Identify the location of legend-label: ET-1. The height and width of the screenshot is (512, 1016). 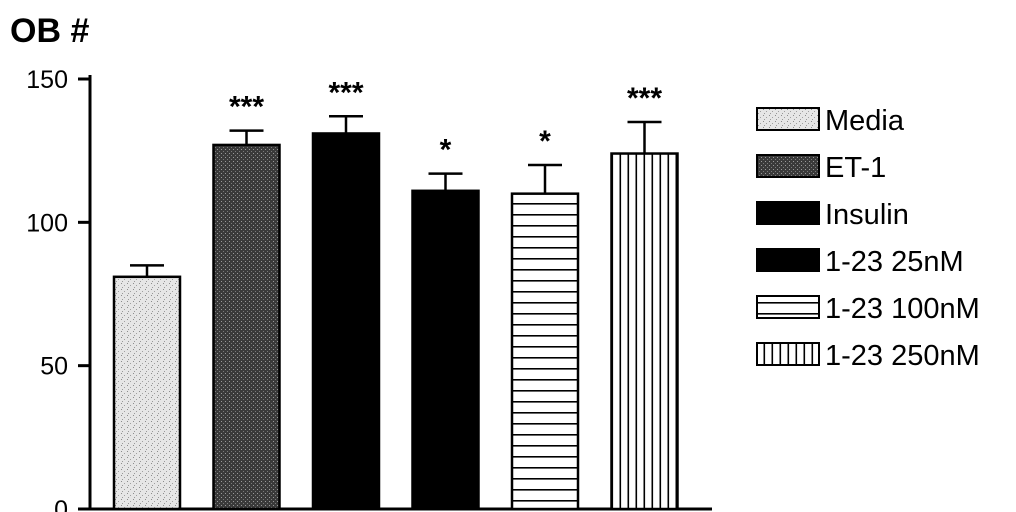
(855, 168).